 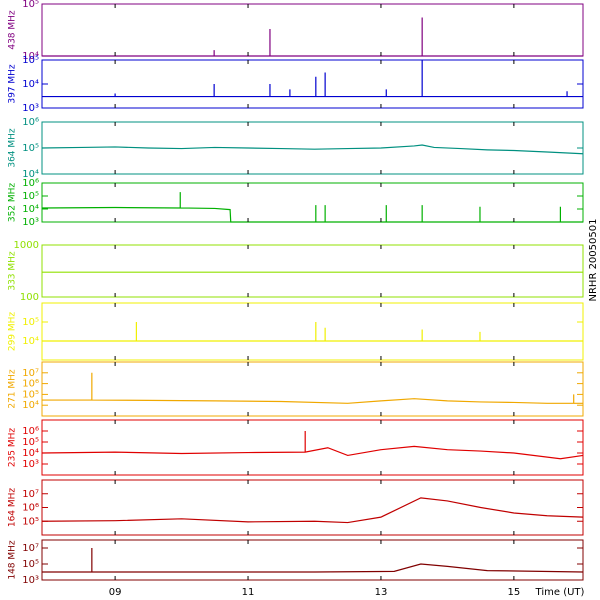 I want to click on y-tick-label: 1000, so click(x=26, y=245).